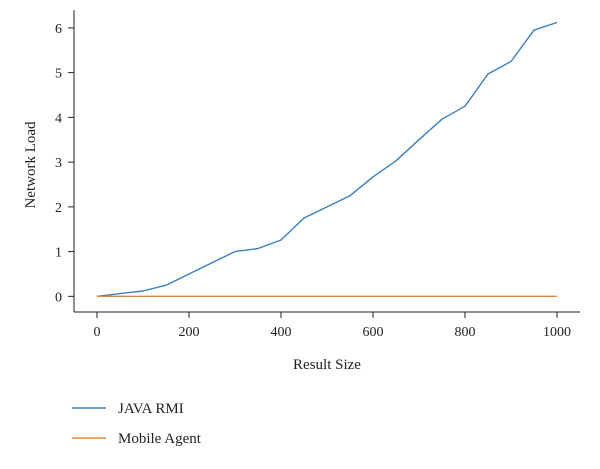 The height and width of the screenshot is (469, 600). Describe the element at coordinates (160, 439) in the screenshot. I see `legend-label: Mobile Agent` at that location.